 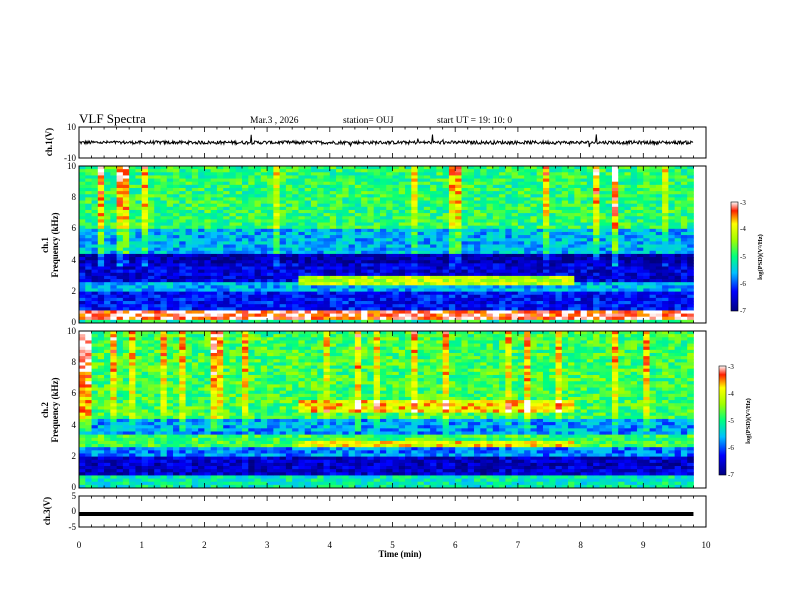 I want to click on header-date: Mar.3 , 2026, so click(x=274, y=121).